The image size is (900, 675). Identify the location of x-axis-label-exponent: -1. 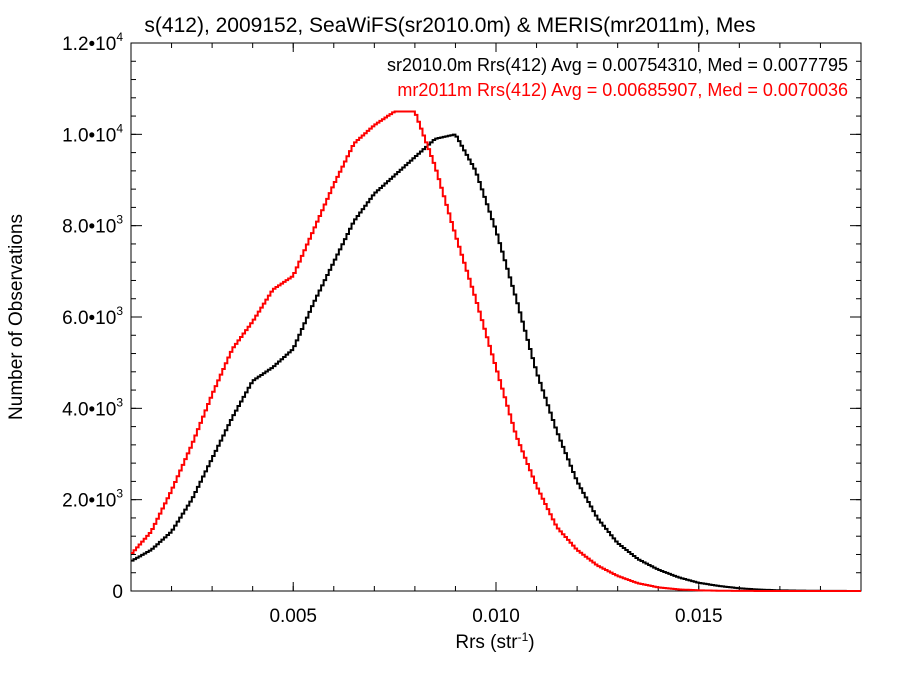
(523, 637).